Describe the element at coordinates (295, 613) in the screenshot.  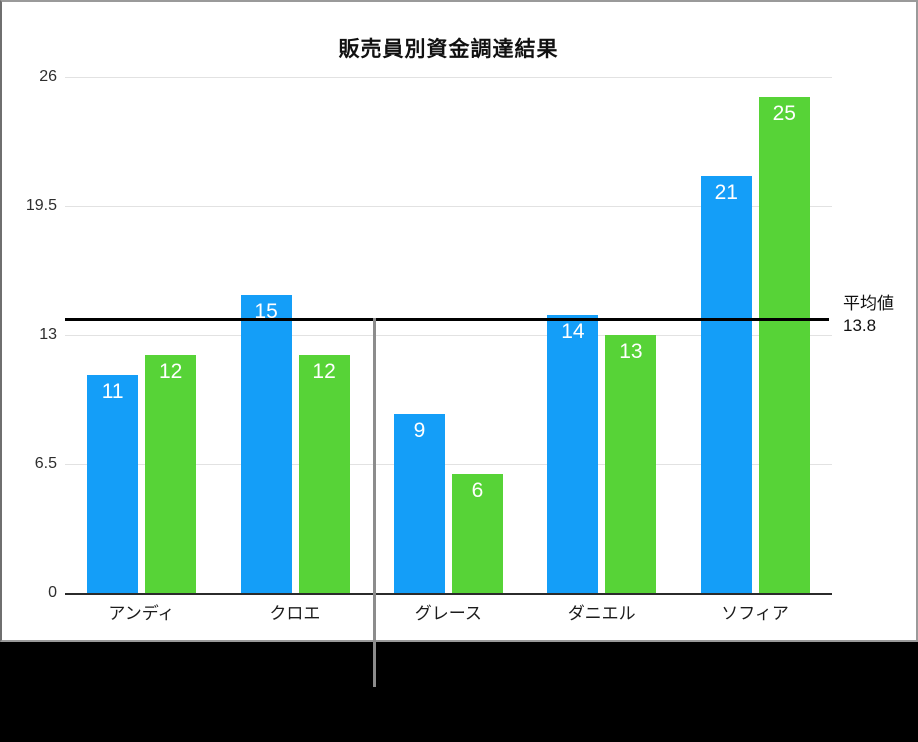
I see `x-axis-category-label: クロエ` at that location.